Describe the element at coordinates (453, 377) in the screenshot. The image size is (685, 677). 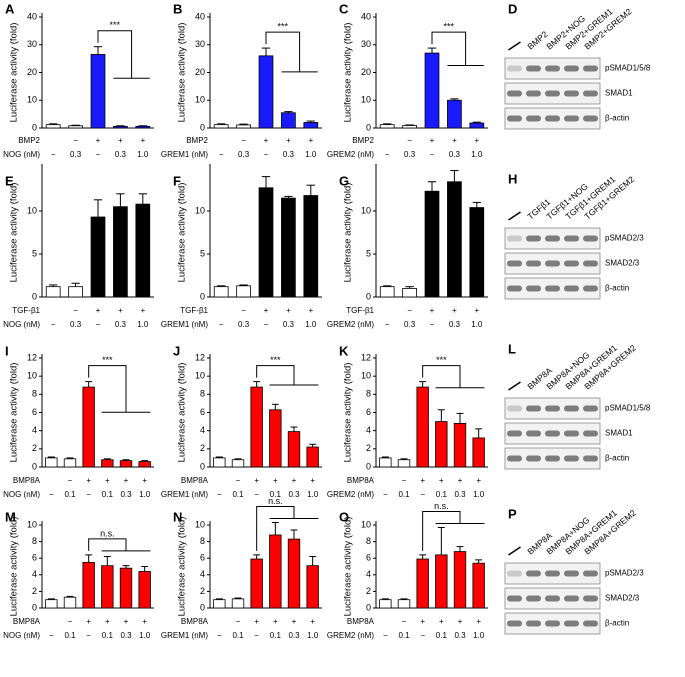
I see `significance-bracket` at that location.